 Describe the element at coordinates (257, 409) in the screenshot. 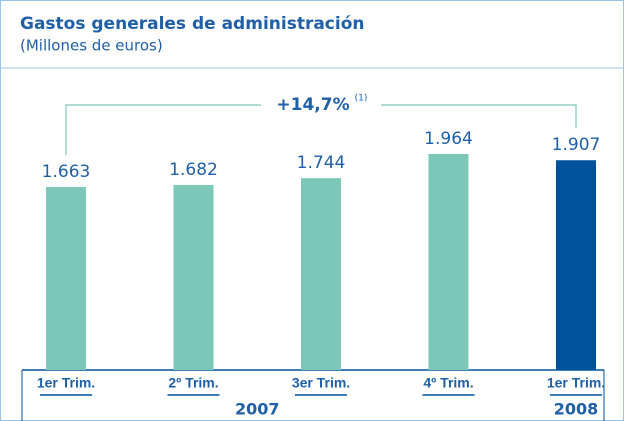

I see `group-label: 2007` at that location.